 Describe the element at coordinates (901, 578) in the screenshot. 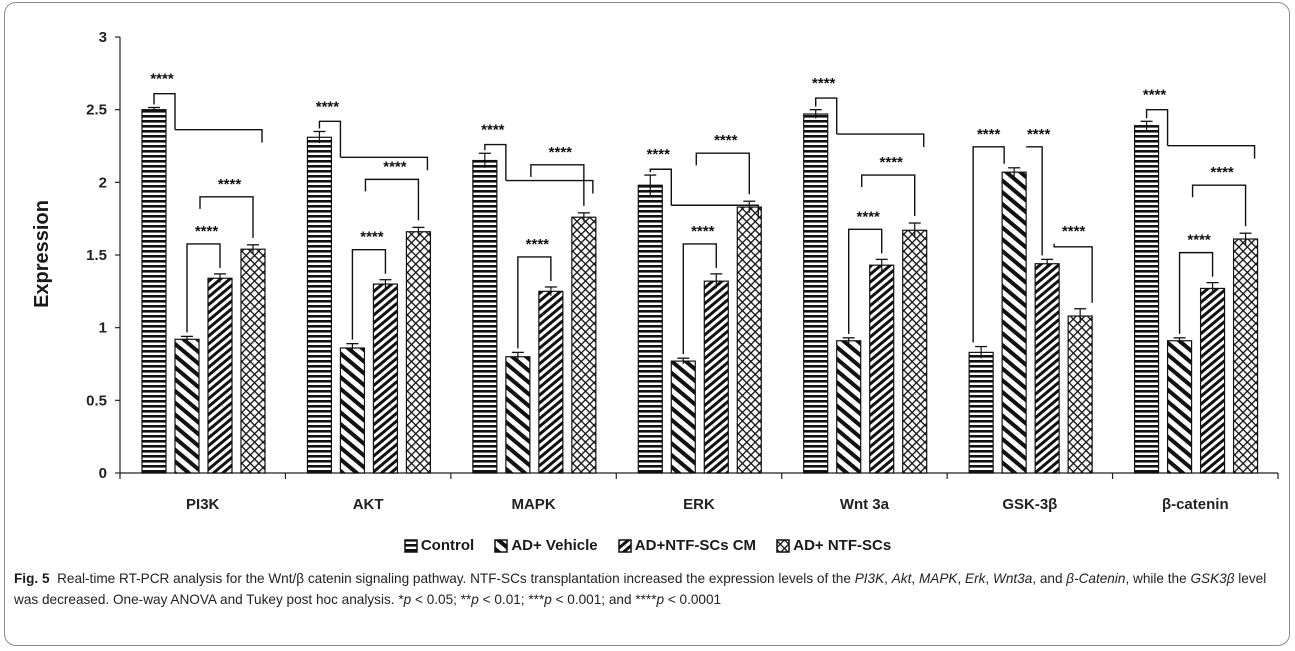

I see `gene-name: Akt` at that location.